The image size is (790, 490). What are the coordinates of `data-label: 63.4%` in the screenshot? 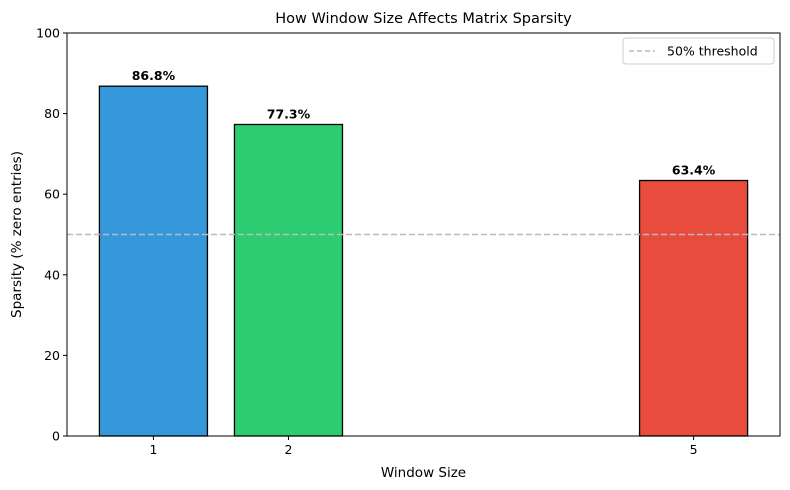 It's located at (694, 169).